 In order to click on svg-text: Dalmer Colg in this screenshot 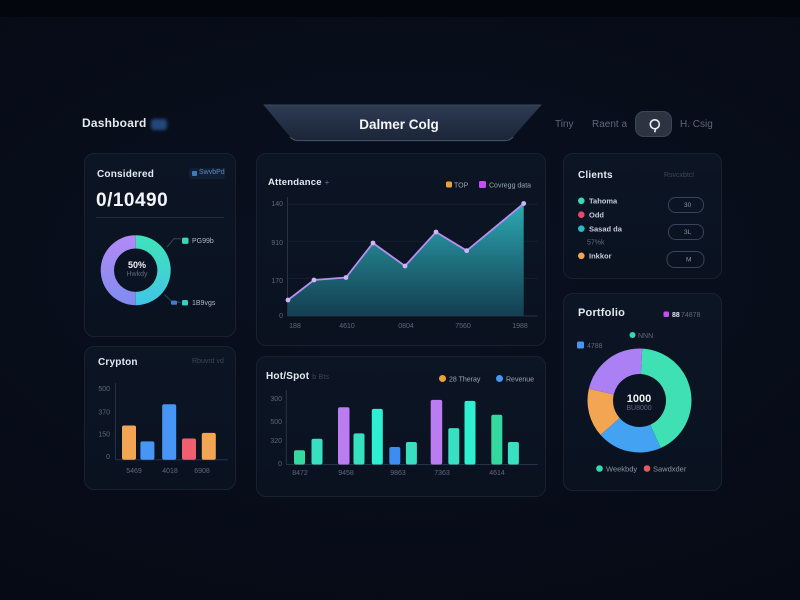, I will do `click(399, 124)`.